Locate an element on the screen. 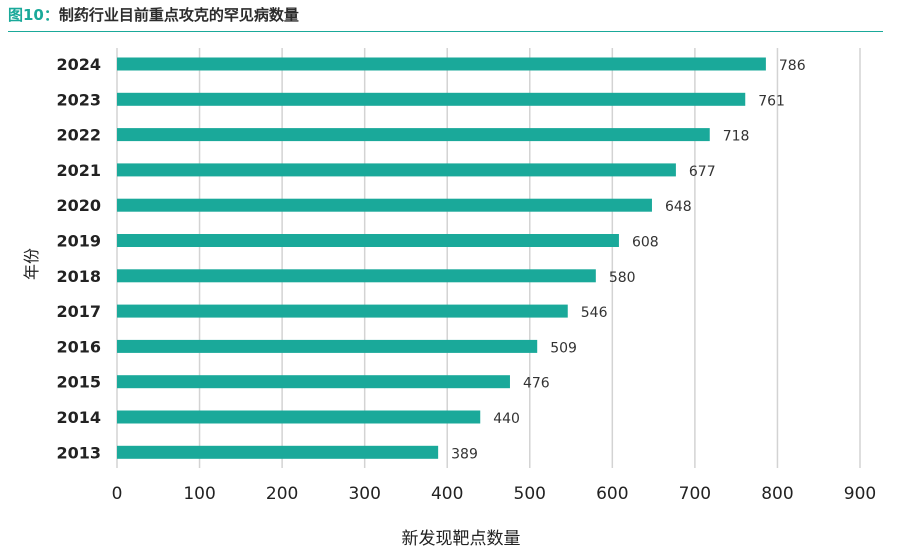  data-label: 648 is located at coordinates (678, 207).